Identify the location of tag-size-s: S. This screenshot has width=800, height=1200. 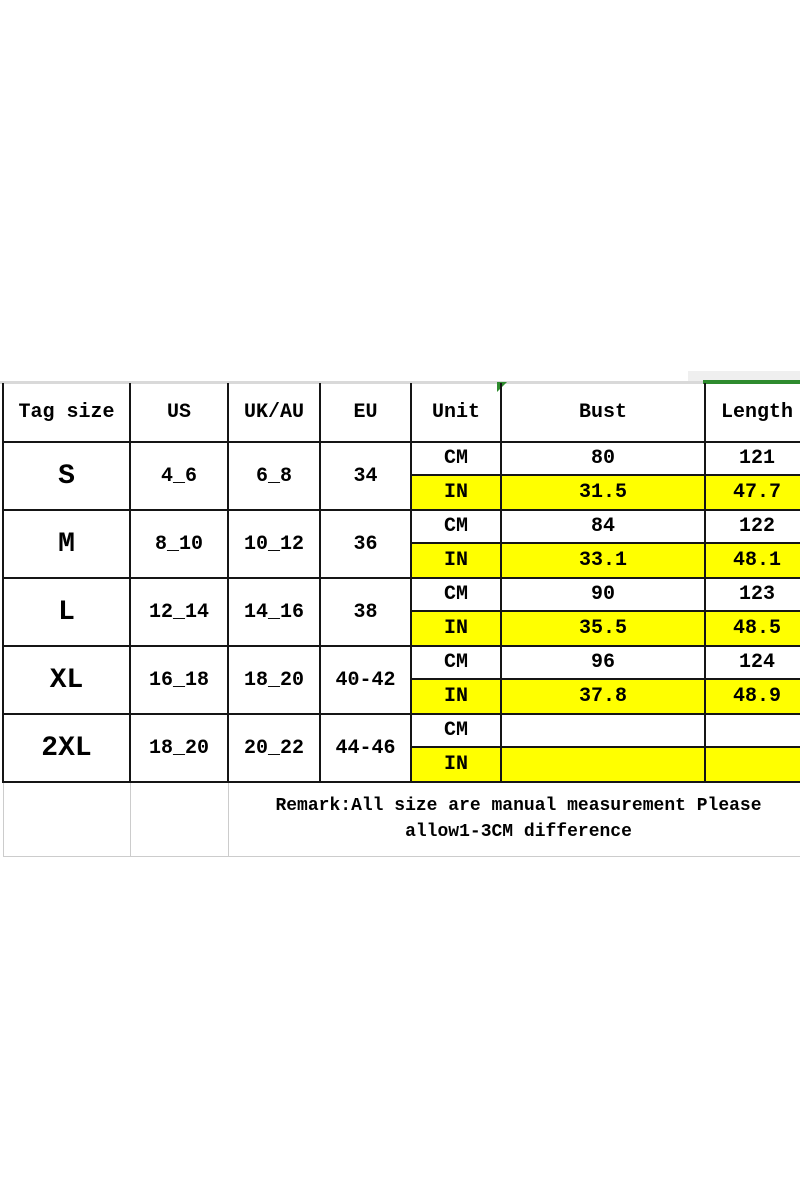
(66, 476).